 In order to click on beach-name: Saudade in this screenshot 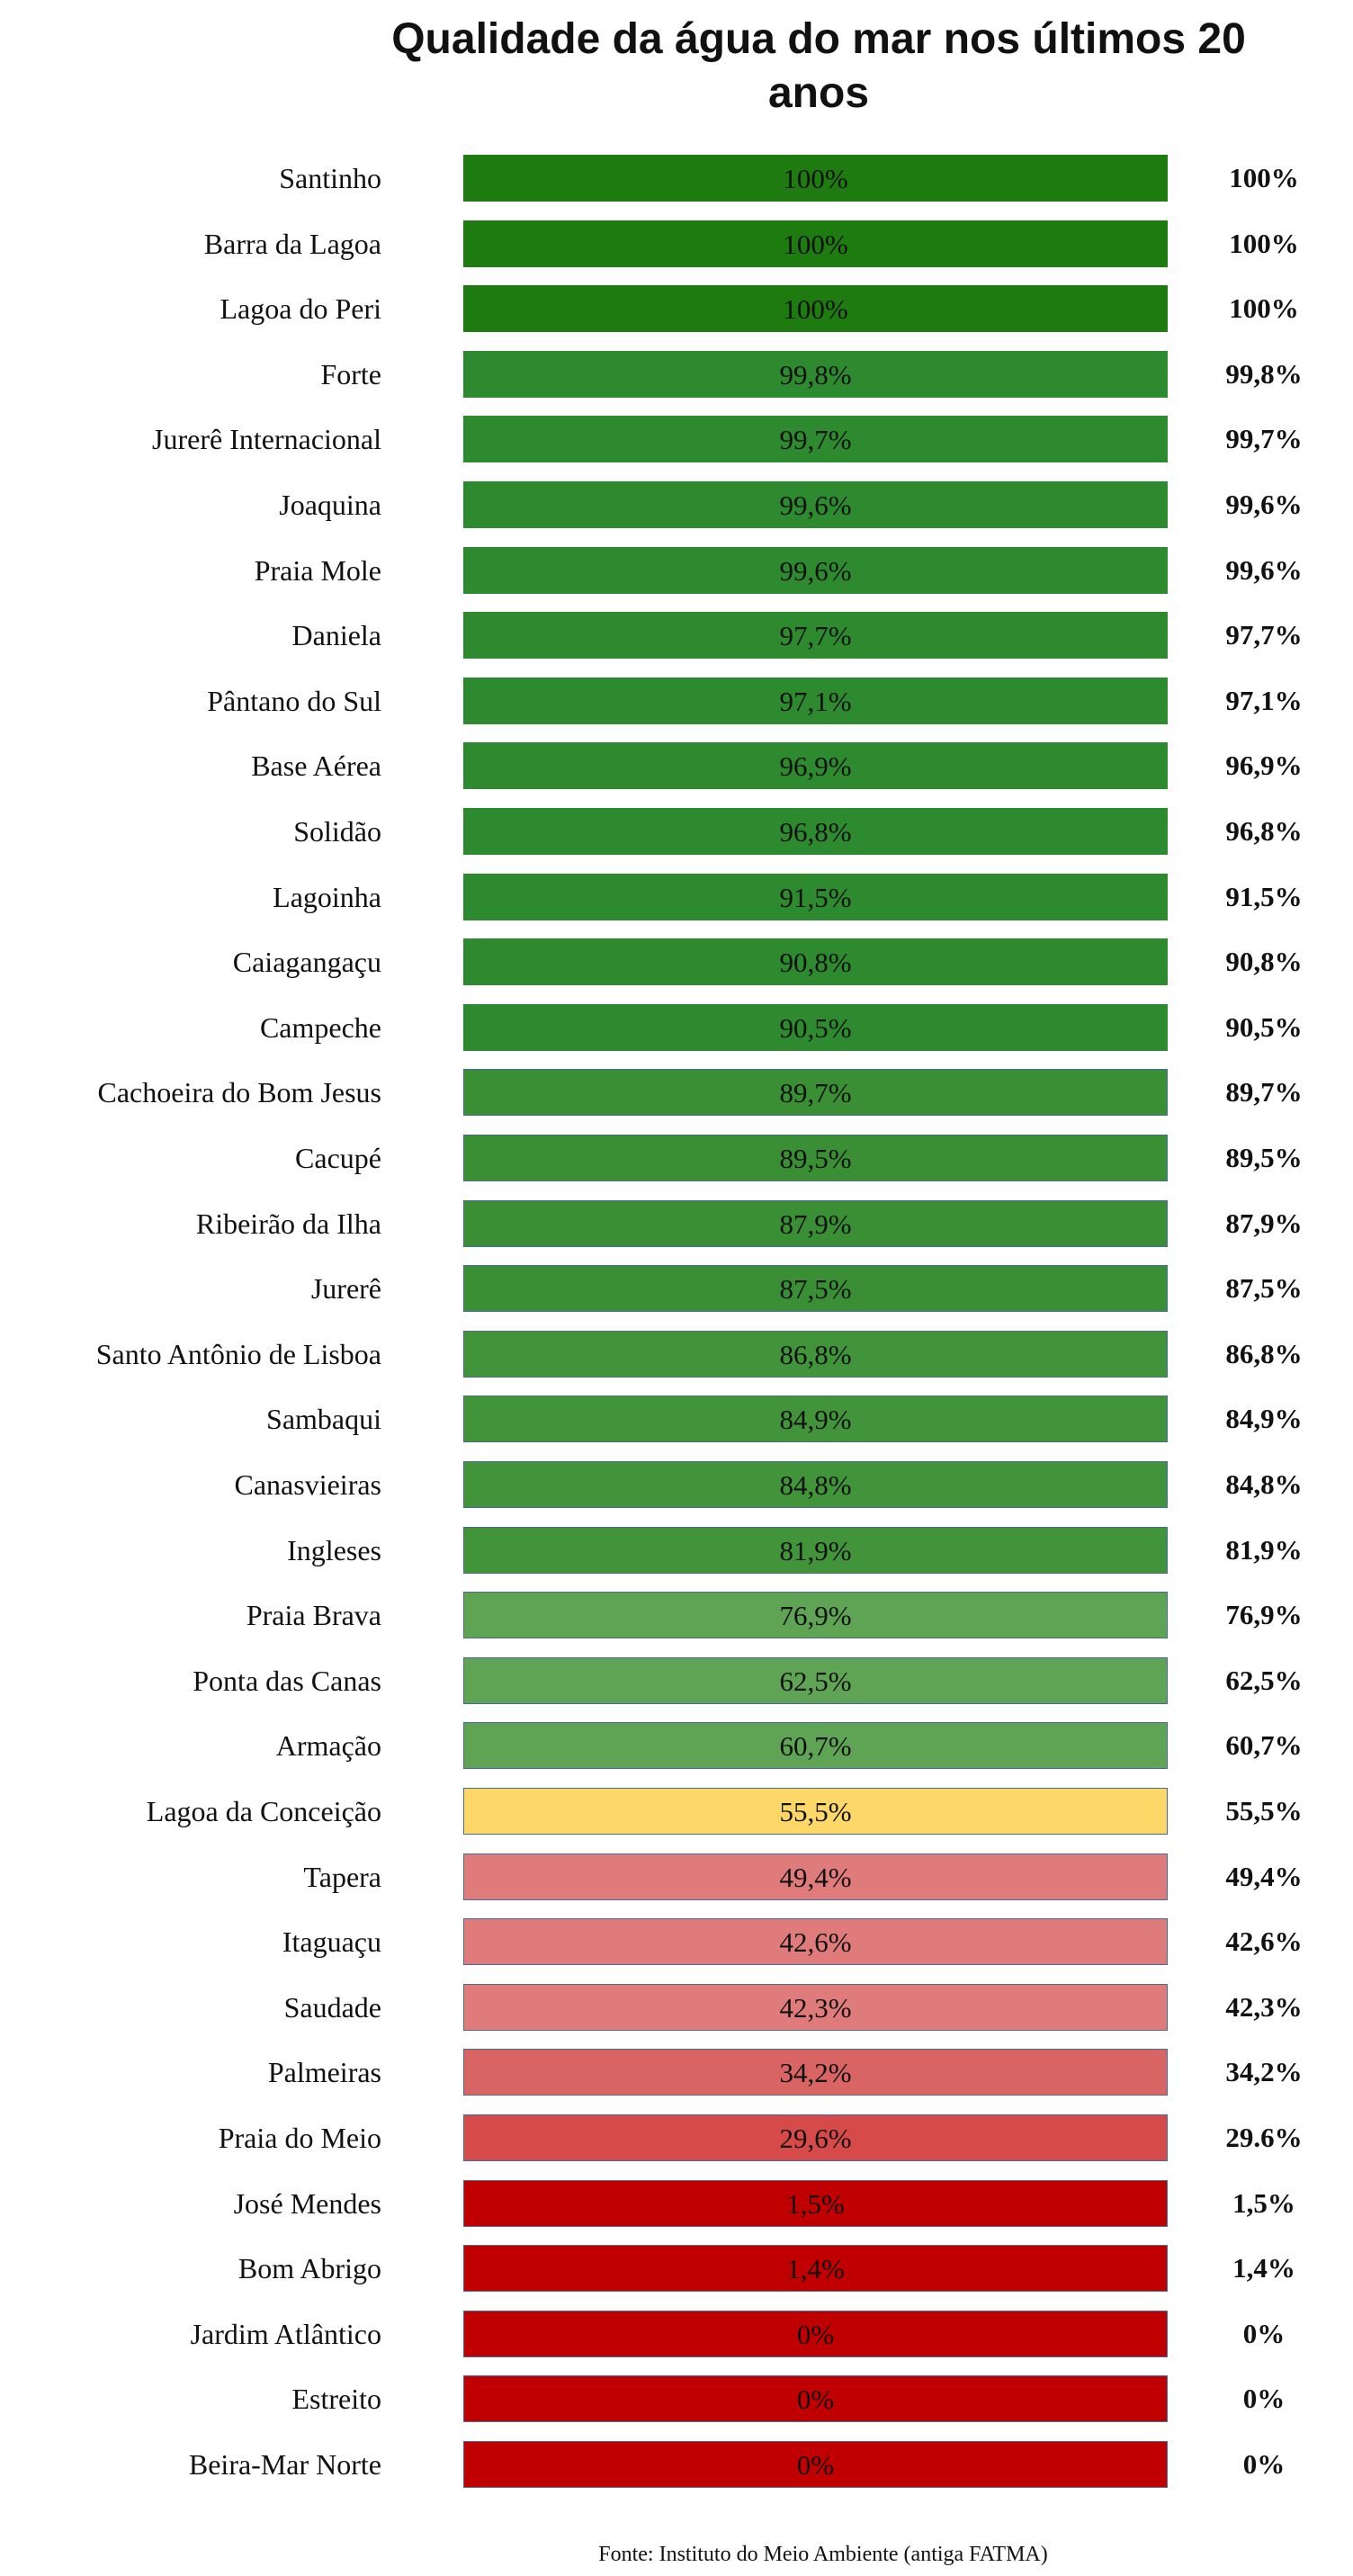, I will do `click(332, 2007)`.